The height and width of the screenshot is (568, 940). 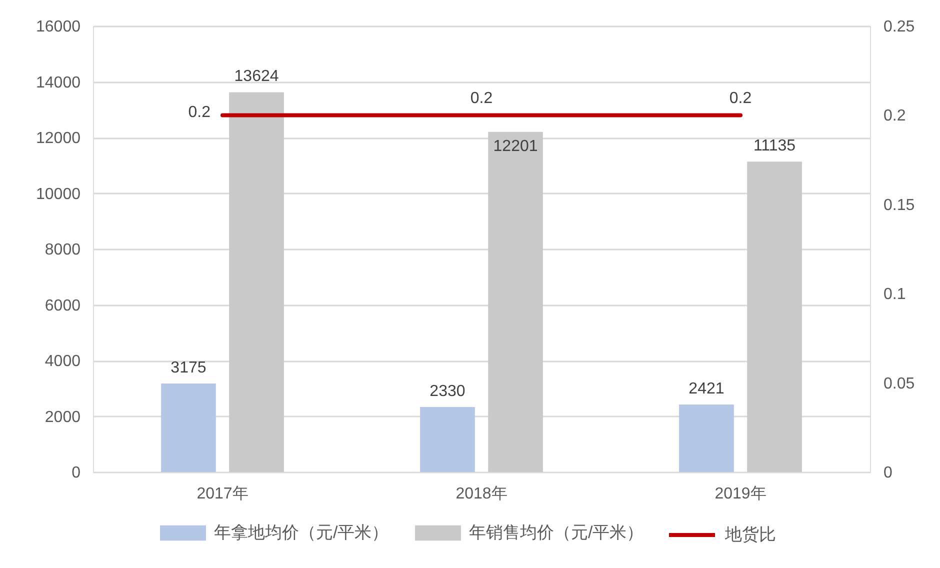 I want to click on y-tick-label: 10000, so click(x=58, y=194).